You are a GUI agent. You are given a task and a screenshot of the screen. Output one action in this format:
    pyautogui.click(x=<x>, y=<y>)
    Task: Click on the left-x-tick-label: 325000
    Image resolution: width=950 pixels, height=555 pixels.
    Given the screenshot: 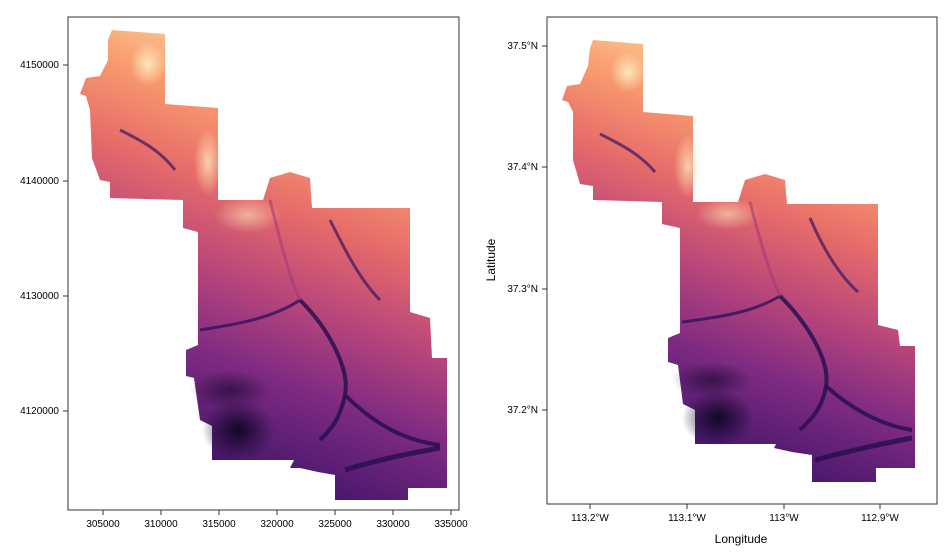 What is the action you would take?
    pyautogui.click(x=335, y=524)
    